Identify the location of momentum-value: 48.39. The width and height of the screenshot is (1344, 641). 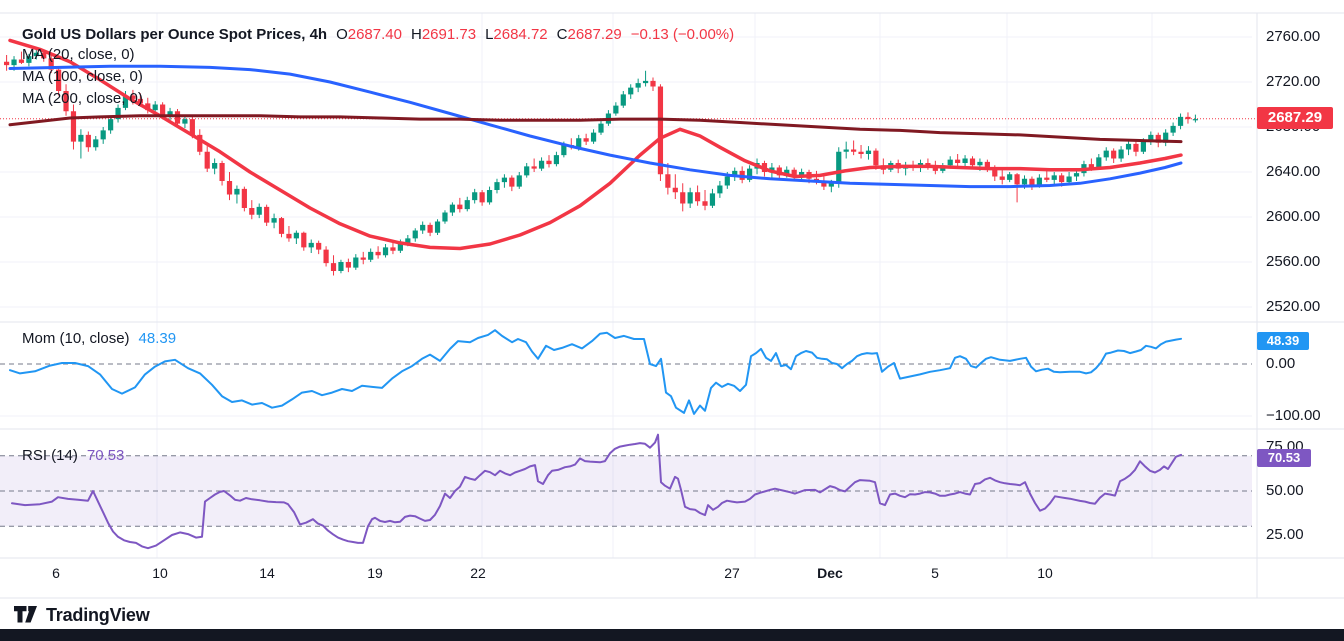
(157, 338).